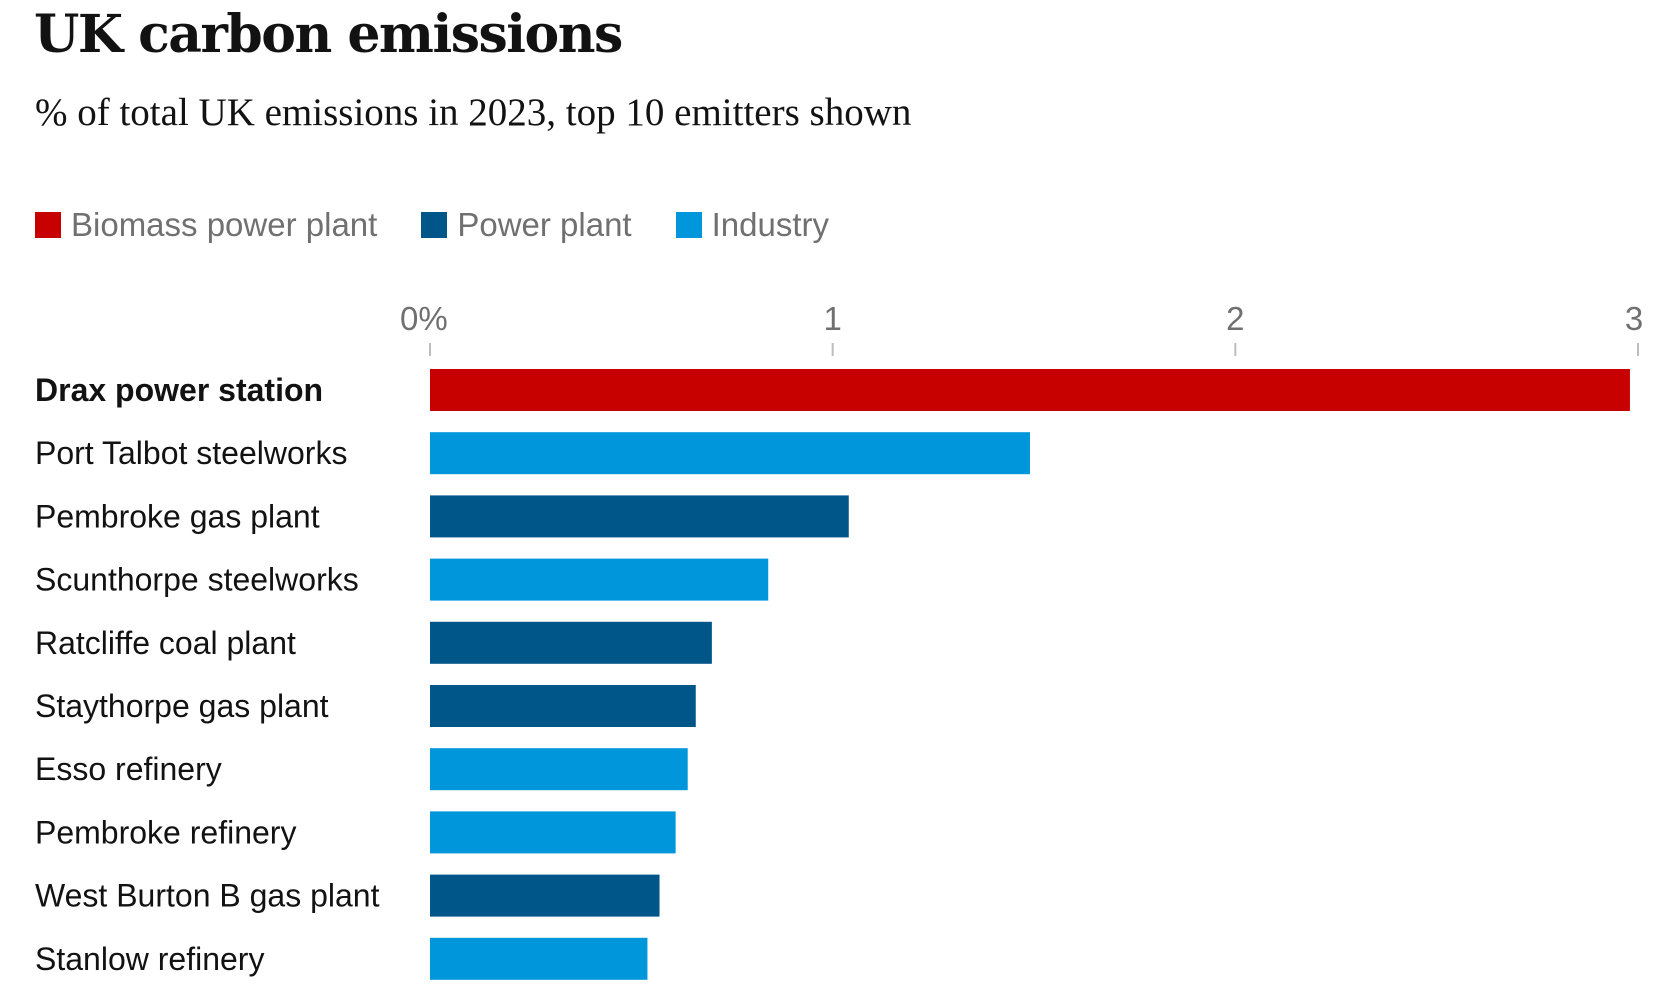 The height and width of the screenshot is (990, 1680). I want to click on x-tick-label-2: 2, so click(1235, 318).